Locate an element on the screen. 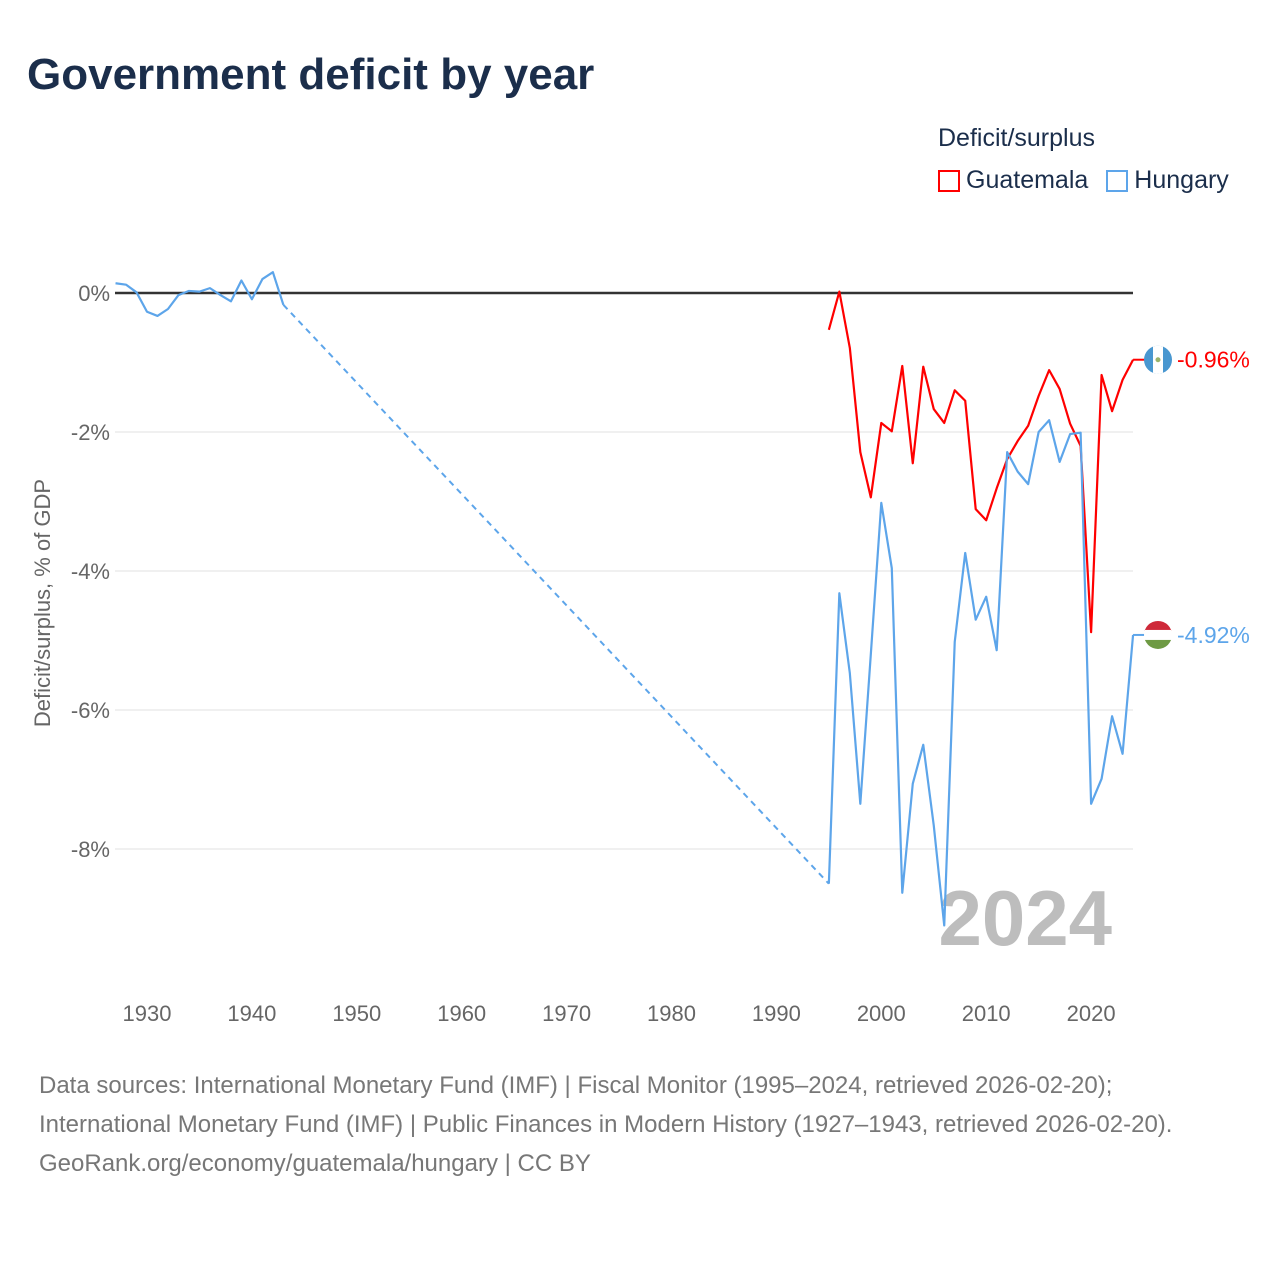  y-tick-label: -2% is located at coordinates (90, 432).